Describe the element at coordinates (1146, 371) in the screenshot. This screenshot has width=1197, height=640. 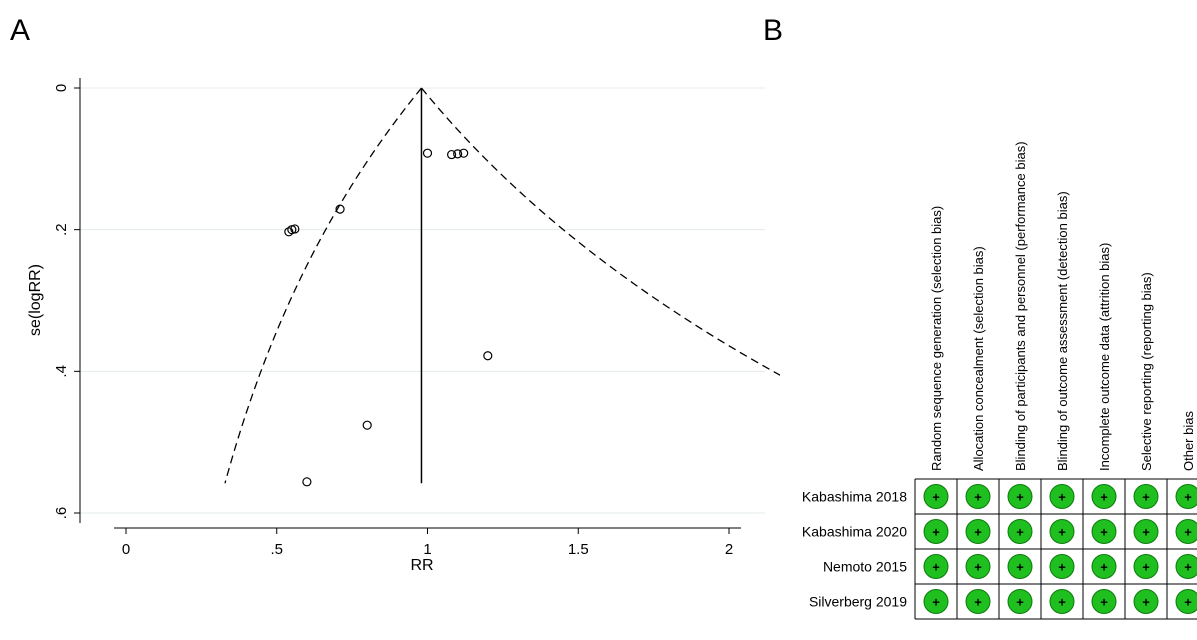
I see `rob-column-label: Selective reporting (reporting bias)` at that location.